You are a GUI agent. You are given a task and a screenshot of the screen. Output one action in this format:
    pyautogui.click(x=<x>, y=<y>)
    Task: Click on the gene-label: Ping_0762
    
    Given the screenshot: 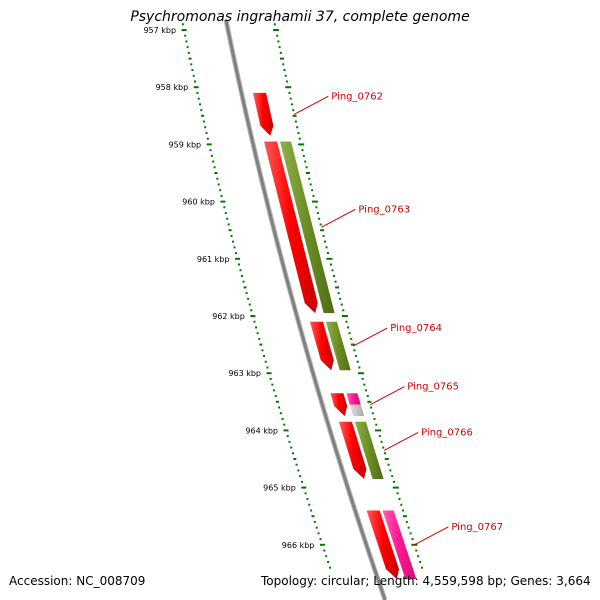 What is the action you would take?
    pyautogui.click(x=357, y=96)
    